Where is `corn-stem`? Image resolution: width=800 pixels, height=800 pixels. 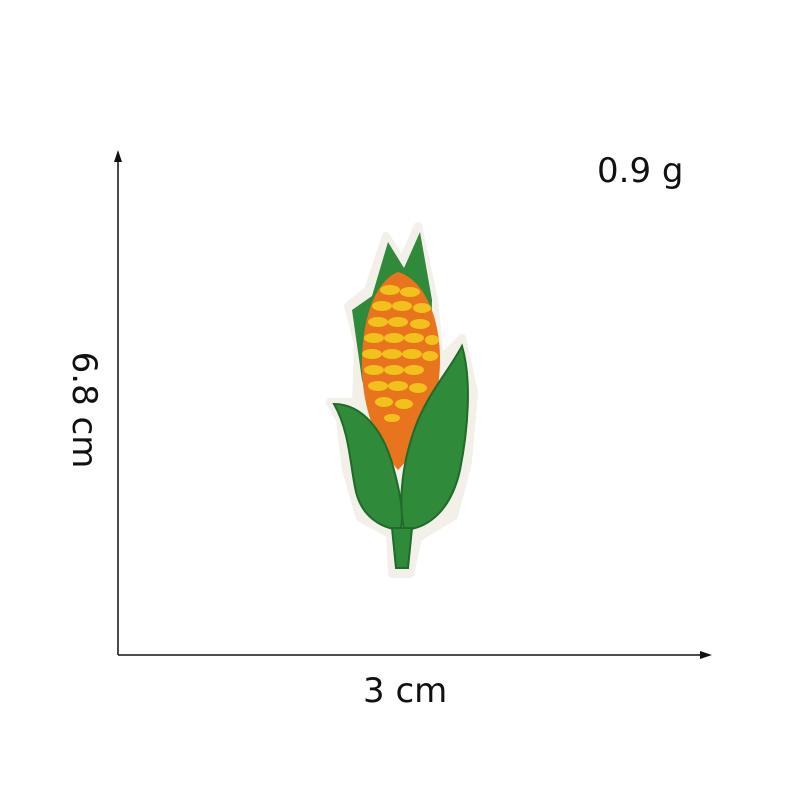
corn-stem is located at coordinates (402, 548).